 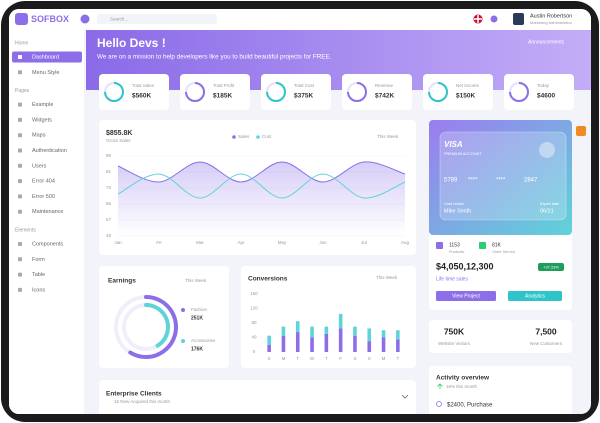 I want to click on y-tick-label: 73, so click(x=109, y=187).